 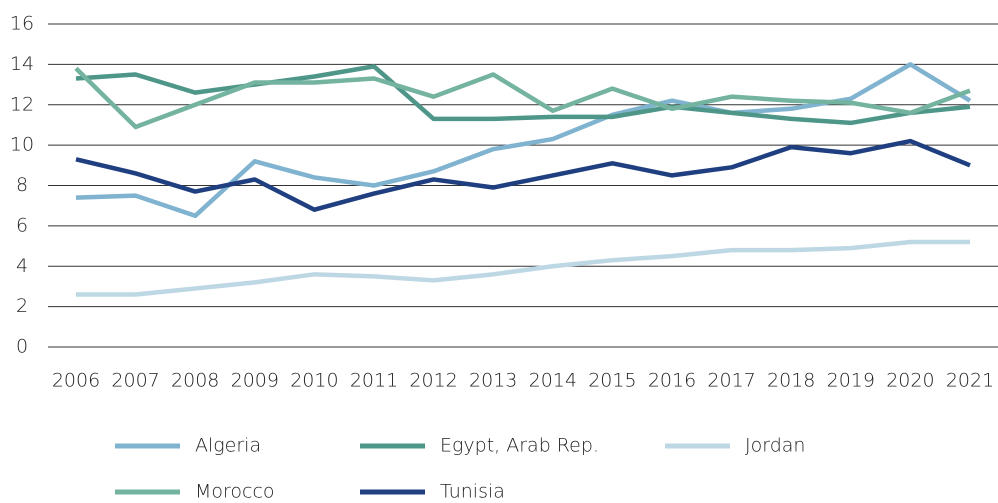 I want to click on x-tick-label: 2017, so click(x=731, y=381).